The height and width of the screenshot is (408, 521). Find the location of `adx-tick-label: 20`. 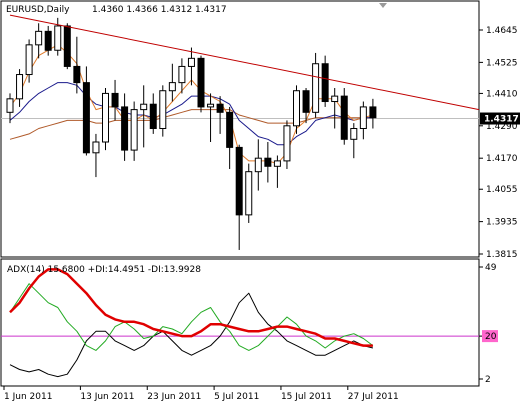

adx-tick-label: 20 is located at coordinates (491, 337).